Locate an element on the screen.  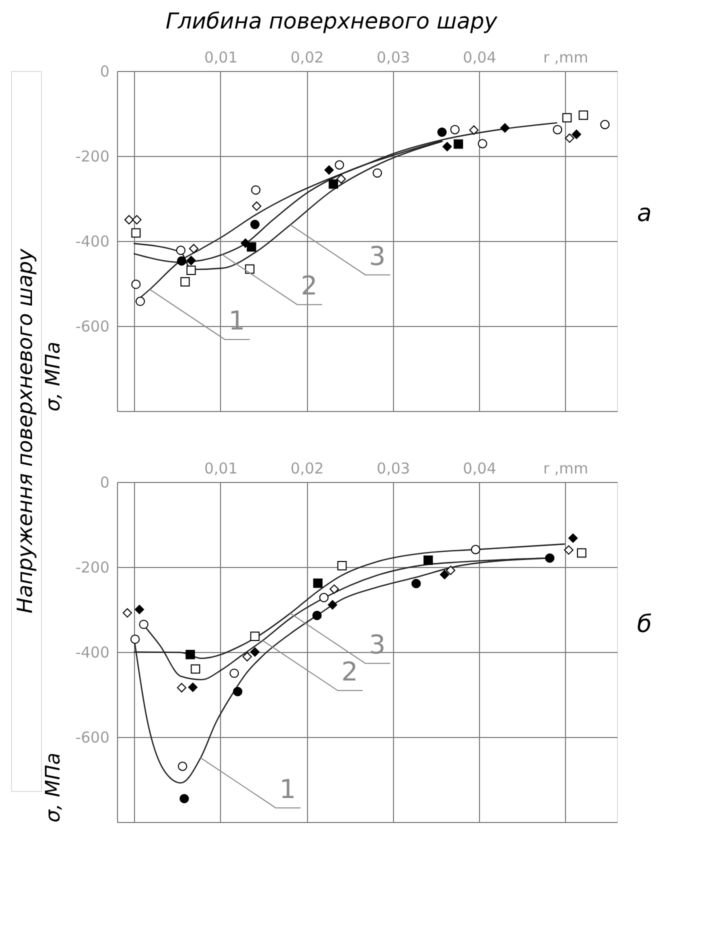
annotation: 3 is located at coordinates (377, 257).